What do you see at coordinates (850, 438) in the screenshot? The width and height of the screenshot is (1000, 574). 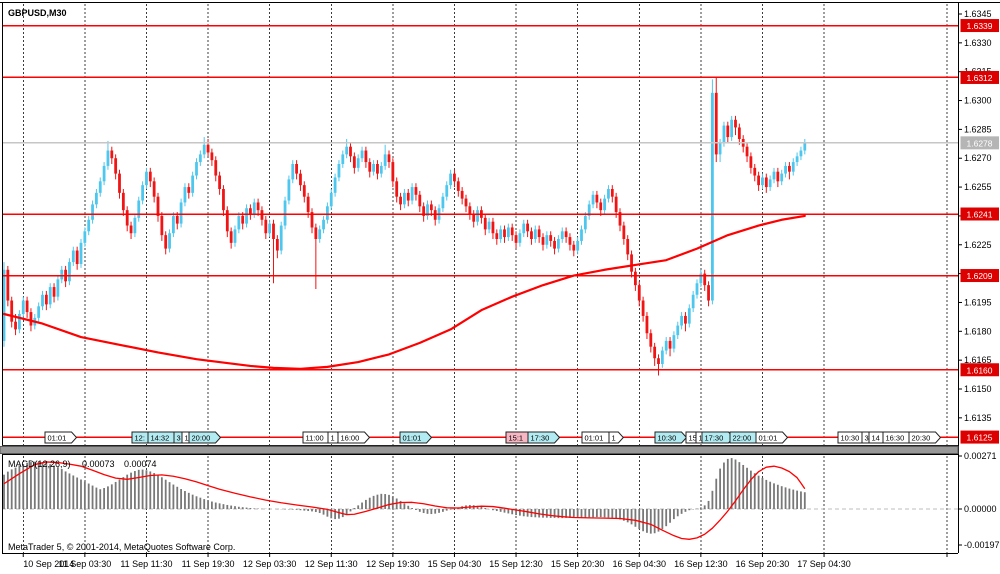 I see `event-tag-label: 10:30` at bounding box center [850, 438].